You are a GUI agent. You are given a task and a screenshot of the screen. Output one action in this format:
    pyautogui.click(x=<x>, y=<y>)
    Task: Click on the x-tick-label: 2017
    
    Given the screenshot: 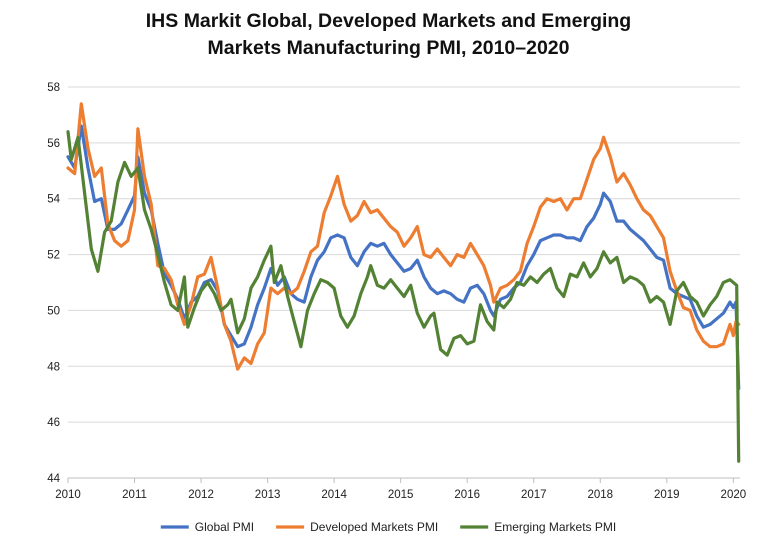 What is the action you would take?
    pyautogui.click(x=534, y=495)
    